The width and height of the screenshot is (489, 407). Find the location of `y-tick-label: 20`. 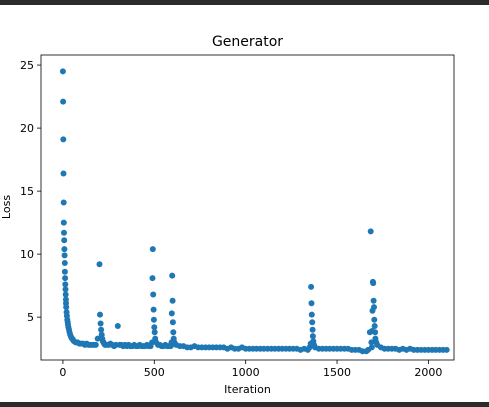

y-tick-label: 20 is located at coordinates (27, 128).